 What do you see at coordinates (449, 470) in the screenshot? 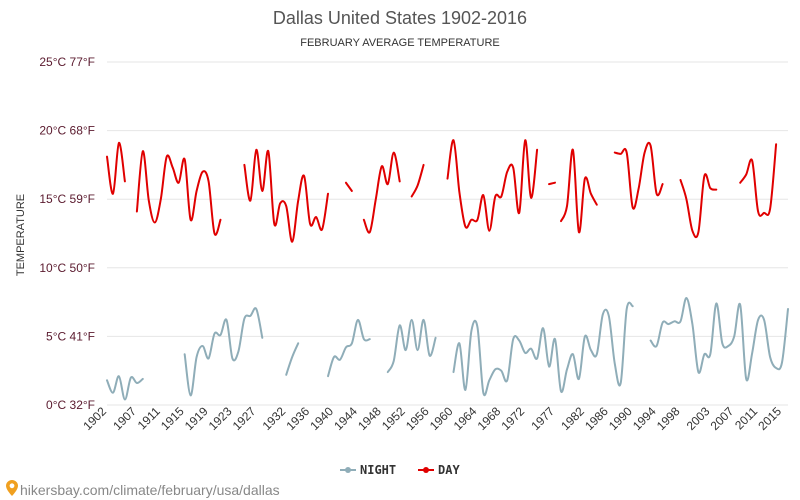
I see `legend-label: DAY` at bounding box center [449, 470].